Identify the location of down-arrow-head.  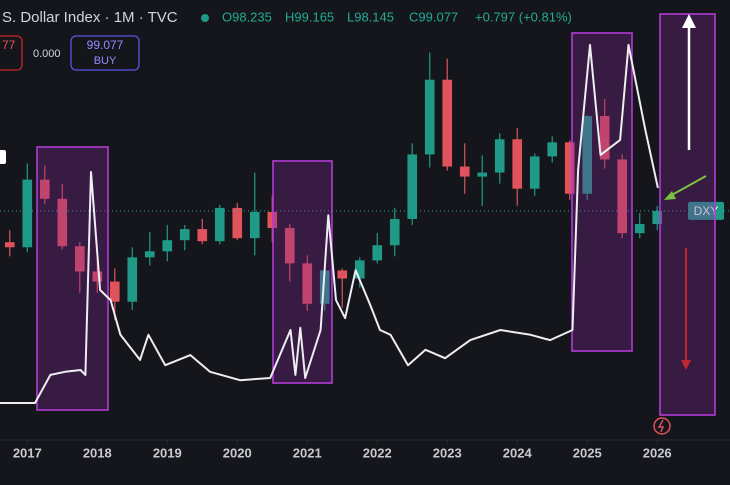
(686, 365).